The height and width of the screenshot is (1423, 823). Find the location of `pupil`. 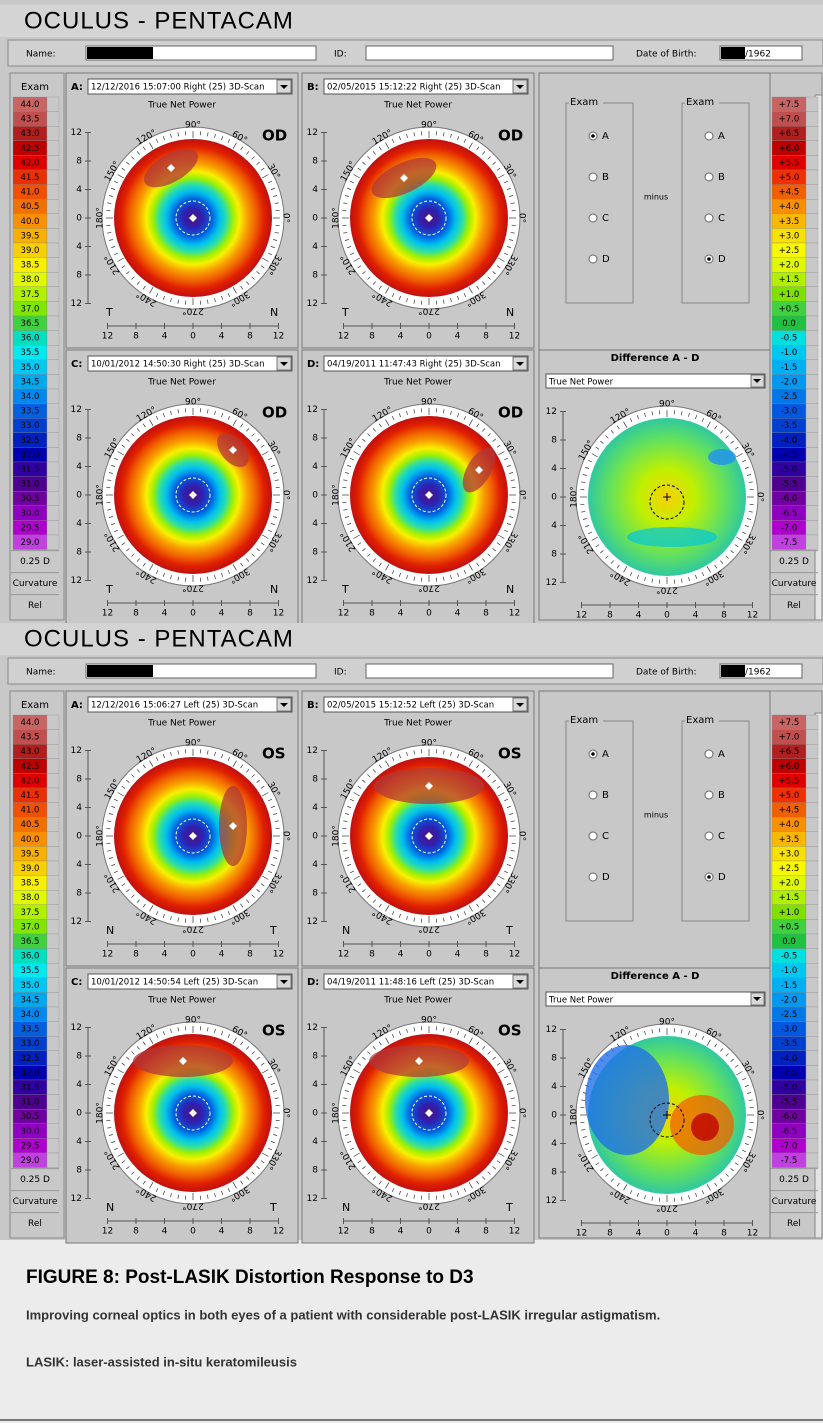

pupil is located at coordinates (193, 1113).